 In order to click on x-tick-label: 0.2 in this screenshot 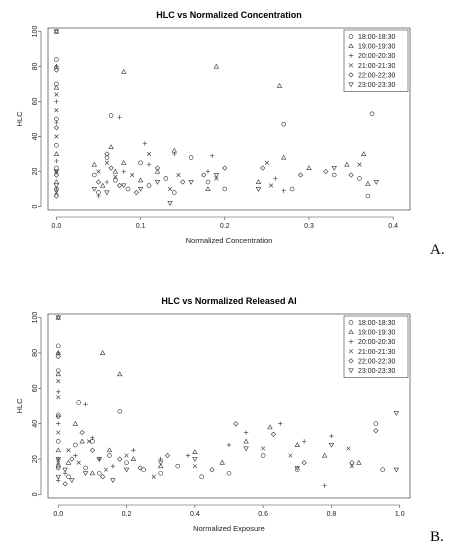, I will do `click(225, 226)`.